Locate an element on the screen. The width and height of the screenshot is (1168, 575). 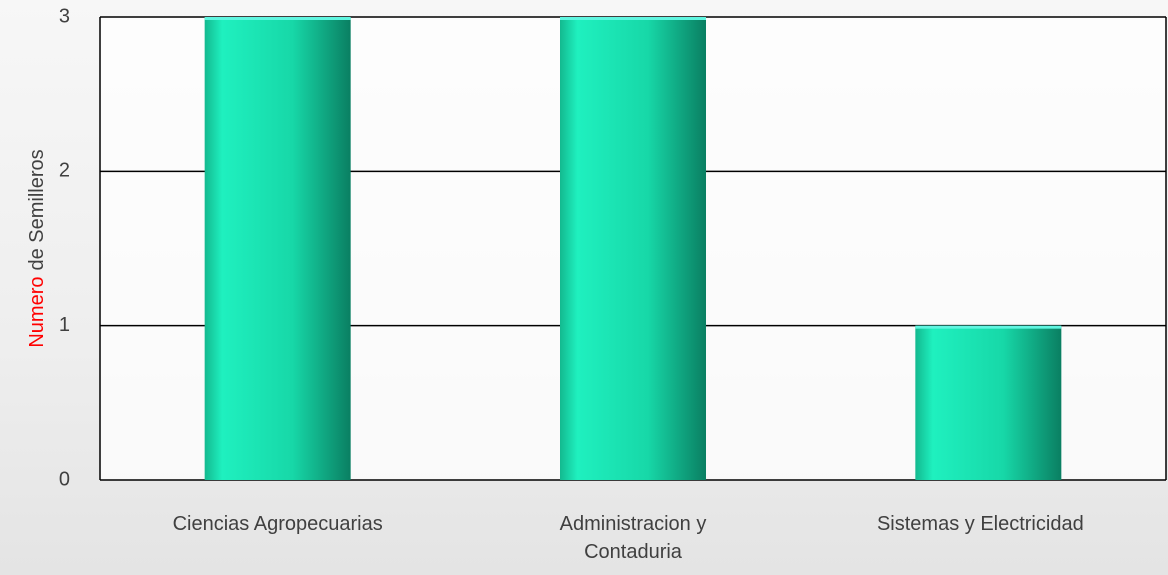
y-tick-label: 2 is located at coordinates (64, 171).